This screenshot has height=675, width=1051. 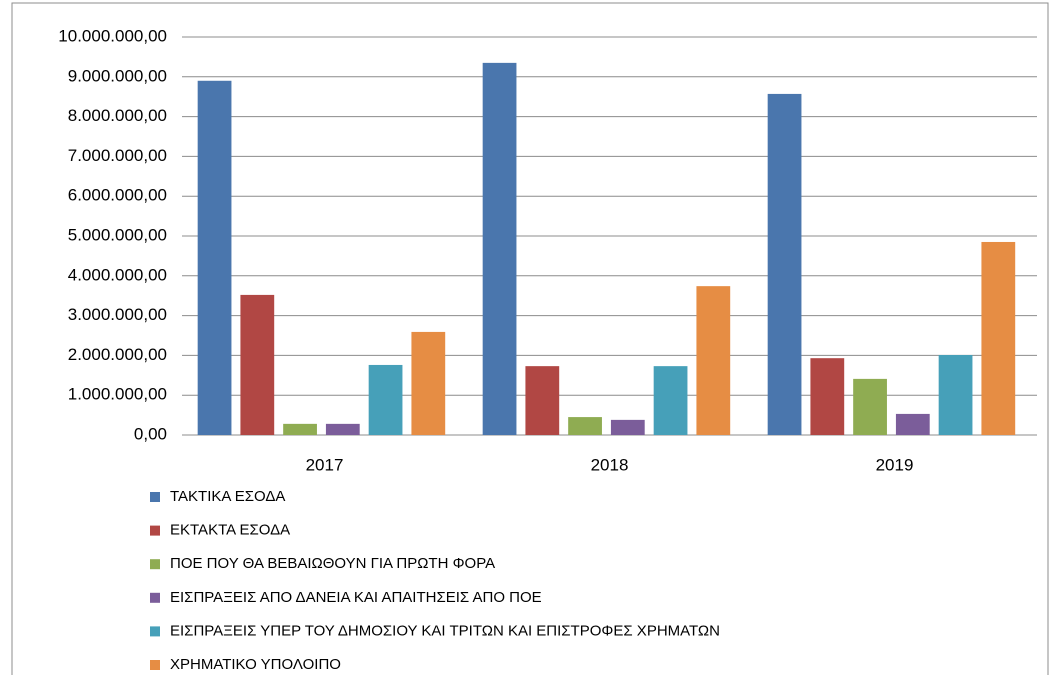 I want to click on y-tick-label: 4.000.000,00, so click(x=117, y=274).